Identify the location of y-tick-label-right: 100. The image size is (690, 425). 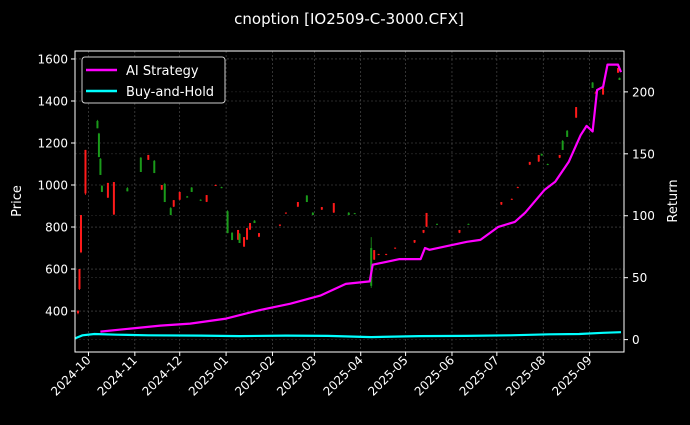
(643, 216).